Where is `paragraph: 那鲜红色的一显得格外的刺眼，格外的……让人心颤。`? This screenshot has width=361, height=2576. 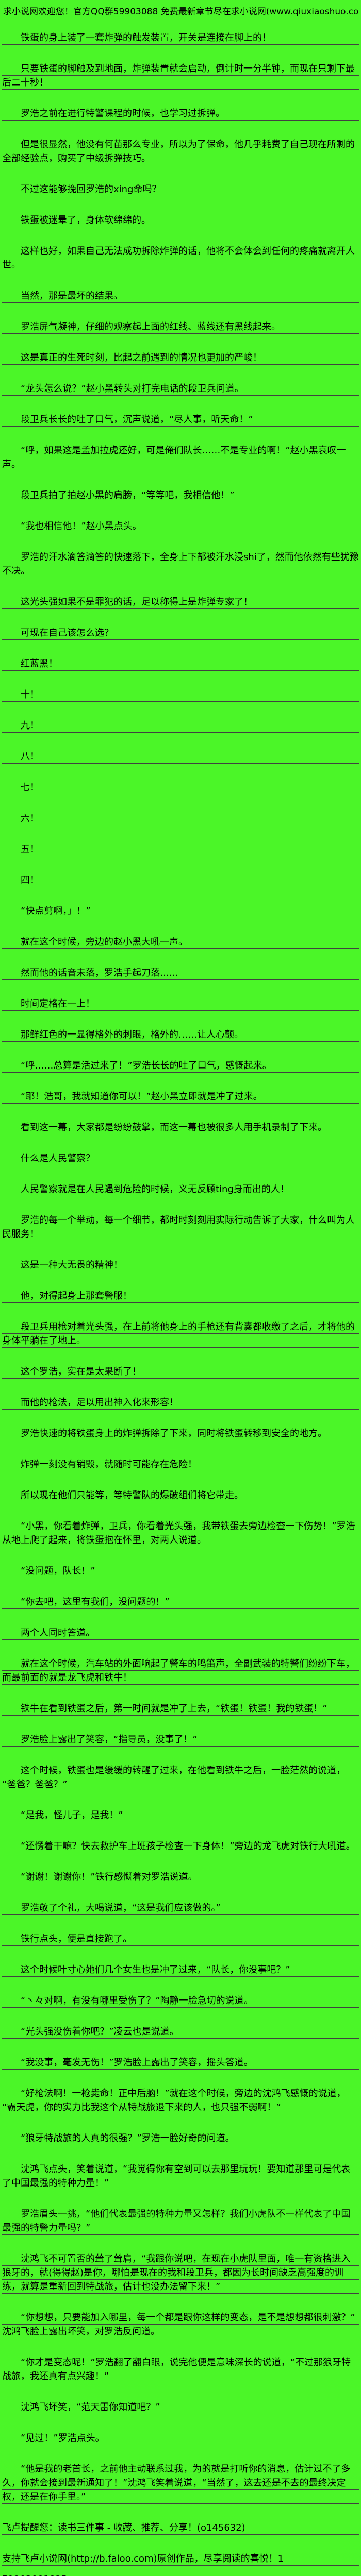
paragraph: 那鲜红色的一显得格外的刺眼，格外的……让人心颤。 is located at coordinates (180, 1035).